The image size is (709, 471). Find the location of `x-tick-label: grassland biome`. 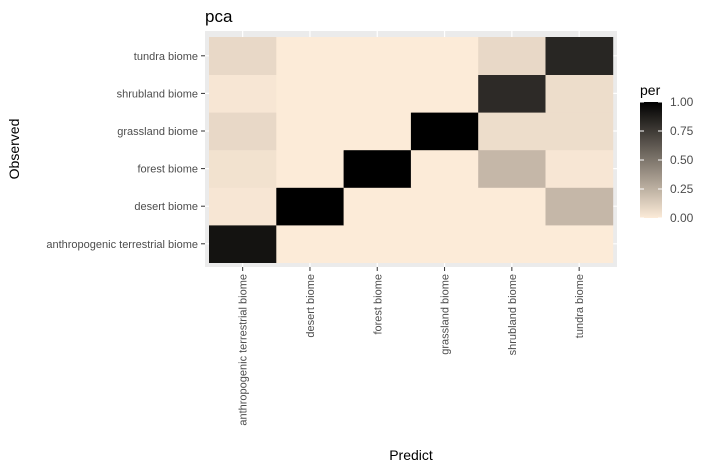

x-tick-label: grassland biome is located at coordinates (446, 314).